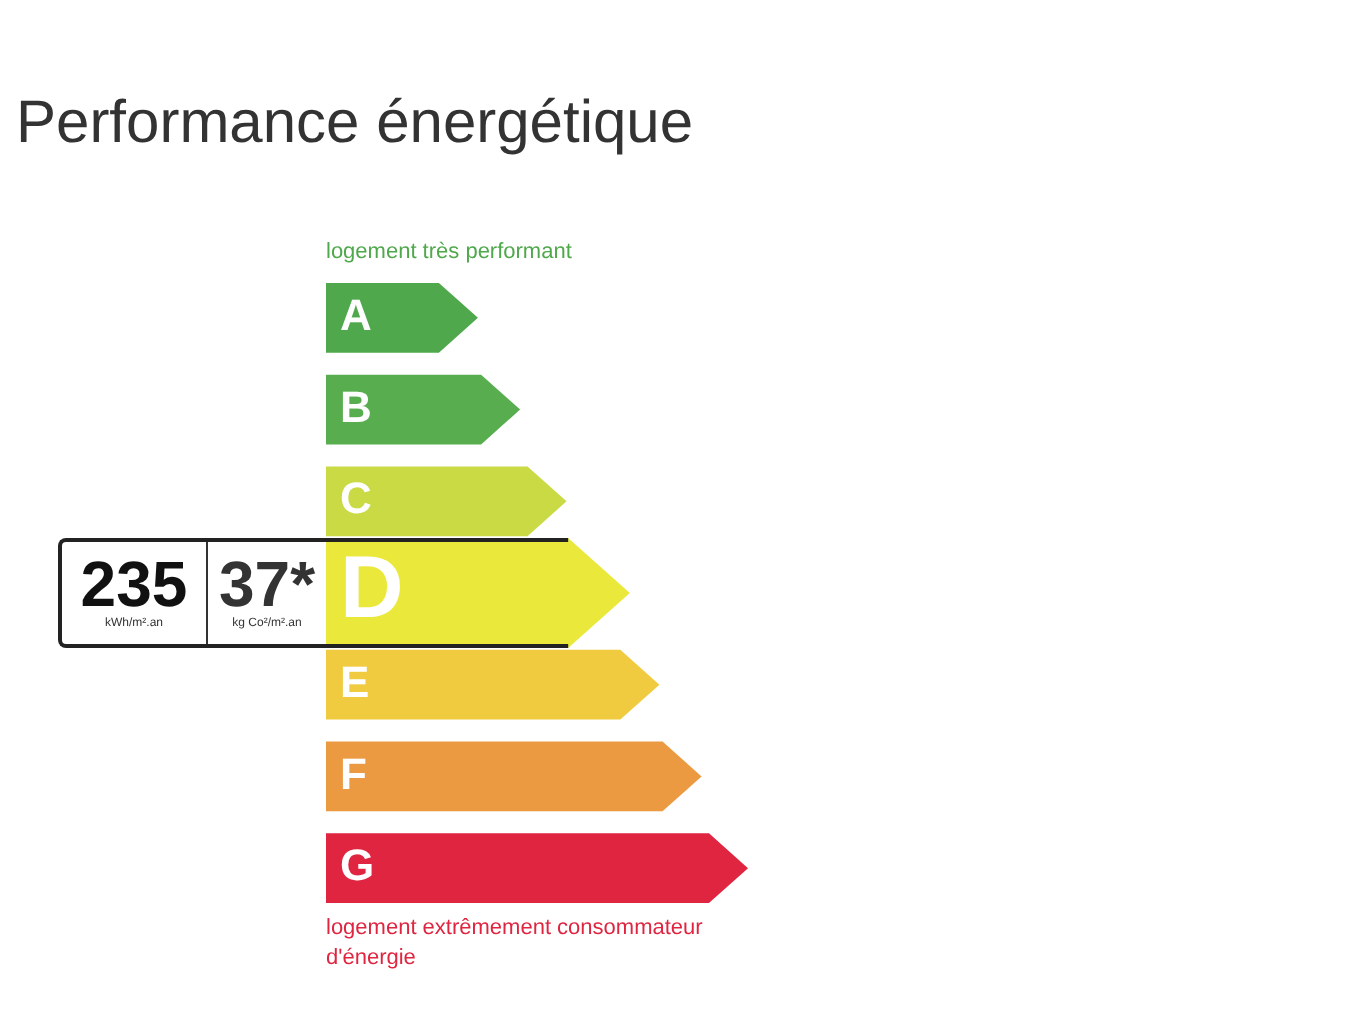  Describe the element at coordinates (449, 252) in the screenshot. I see `text: logement très performant` at that location.